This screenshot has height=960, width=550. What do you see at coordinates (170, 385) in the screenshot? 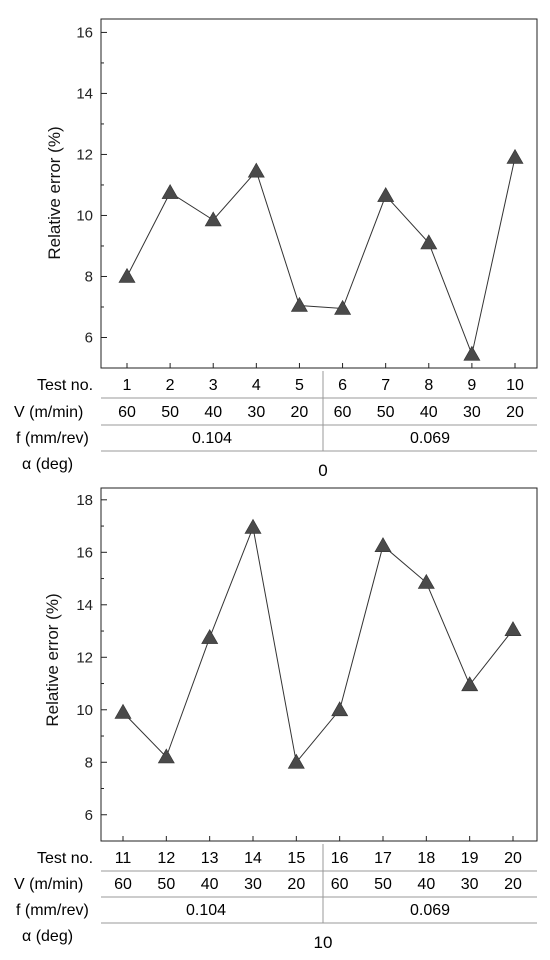
I see `test-no-value: 2` at bounding box center [170, 385].